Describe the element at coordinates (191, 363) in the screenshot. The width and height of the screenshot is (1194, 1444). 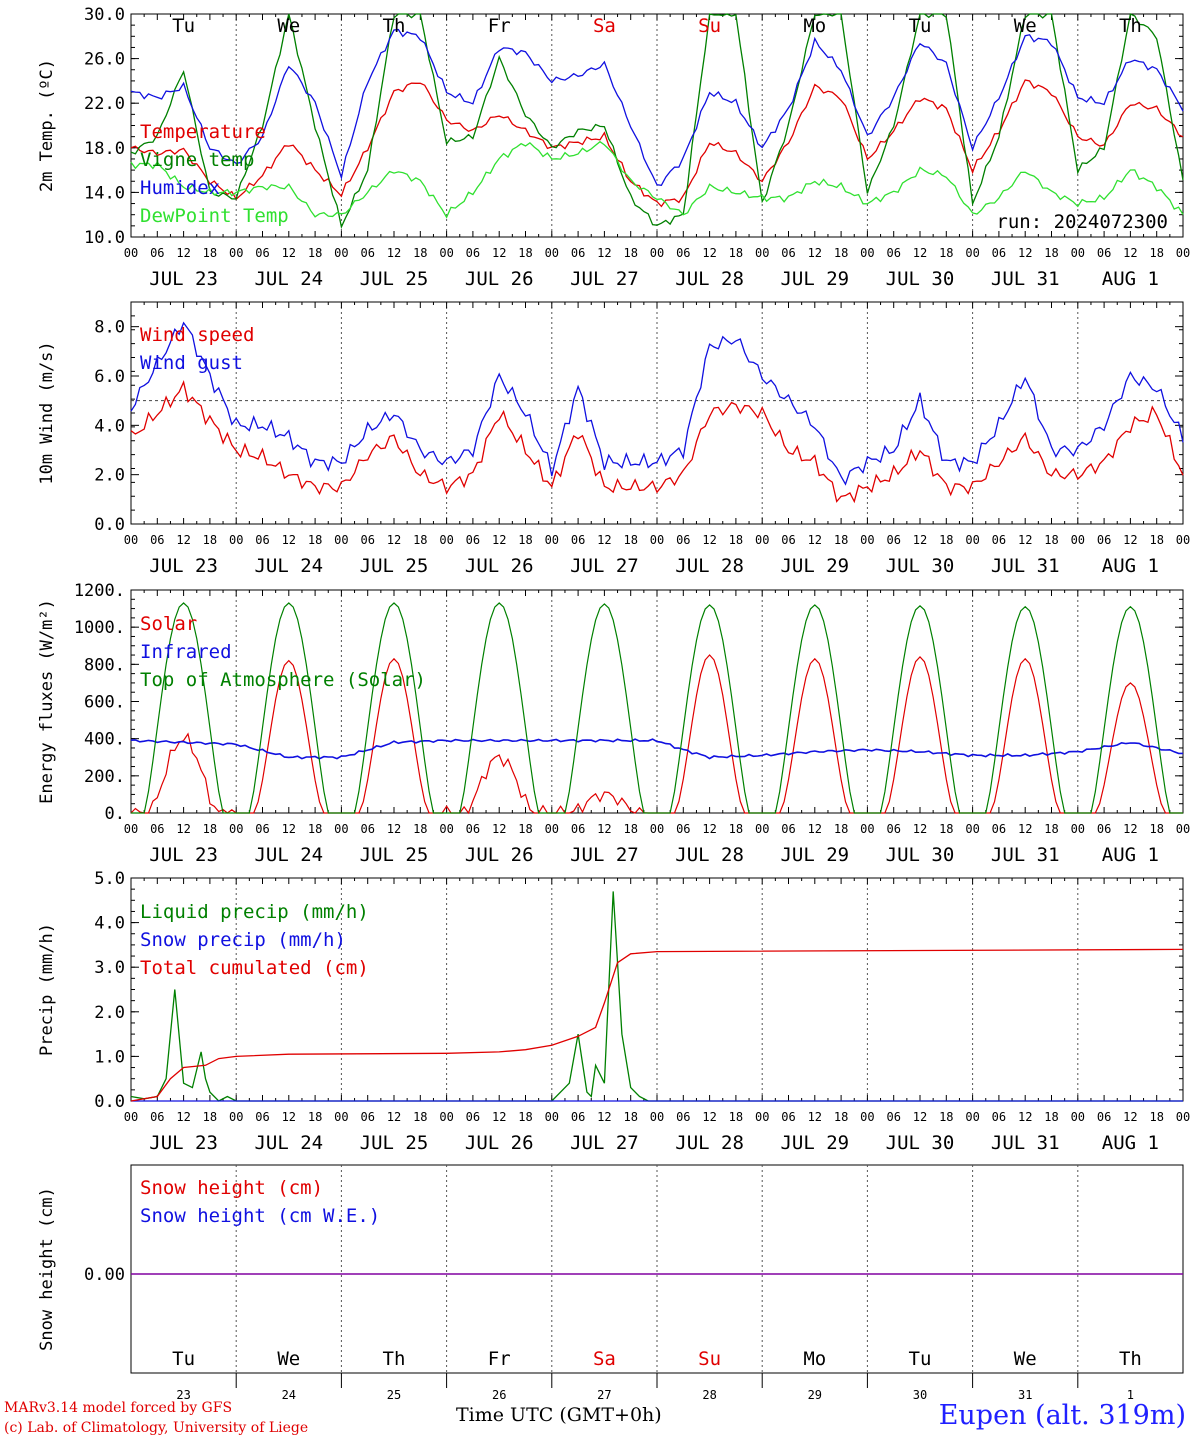
I see `legend-entry: Wind gust` at that location.